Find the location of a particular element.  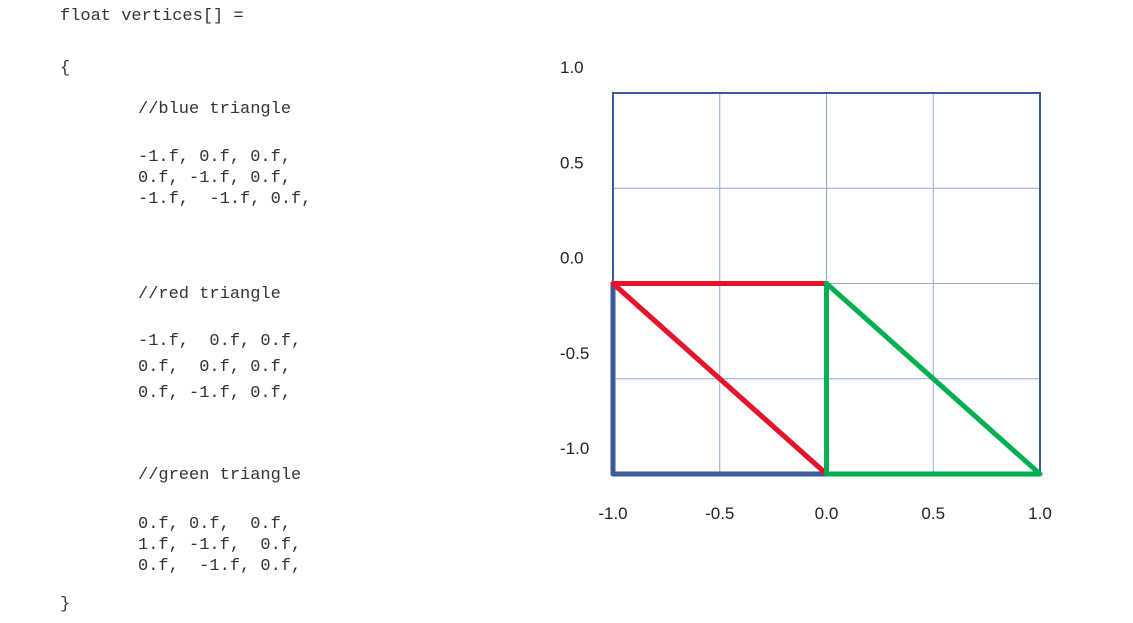

open-brace: { is located at coordinates (65, 68).